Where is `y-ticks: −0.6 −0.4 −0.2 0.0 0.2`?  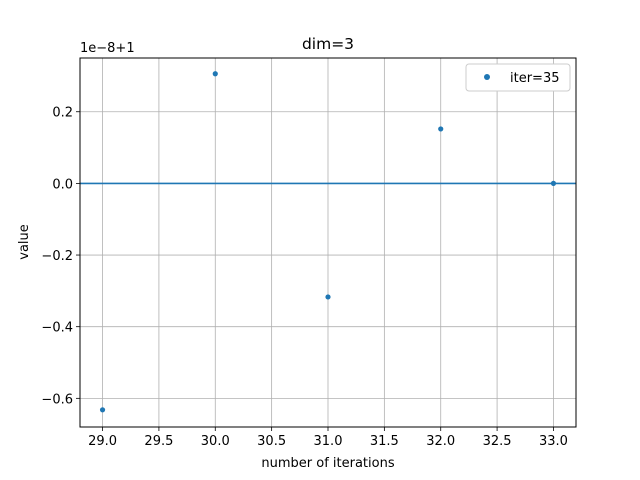 y-ticks: −0.6 −0.4 −0.2 0.0 0.2 is located at coordinates (60, 256).